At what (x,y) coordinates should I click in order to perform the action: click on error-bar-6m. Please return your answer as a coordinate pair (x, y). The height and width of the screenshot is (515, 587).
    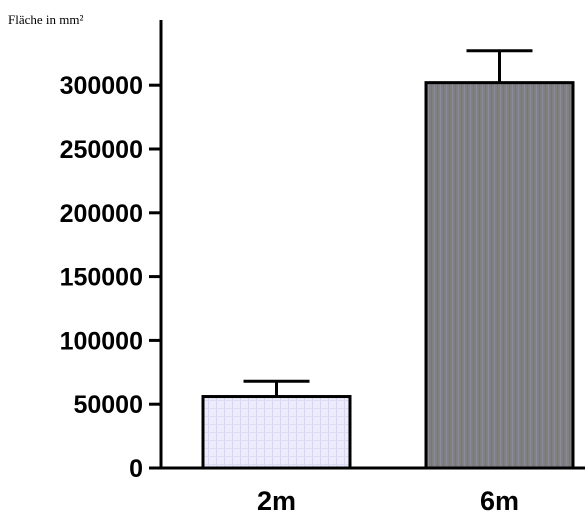
    Looking at the image, I should click on (499, 66).